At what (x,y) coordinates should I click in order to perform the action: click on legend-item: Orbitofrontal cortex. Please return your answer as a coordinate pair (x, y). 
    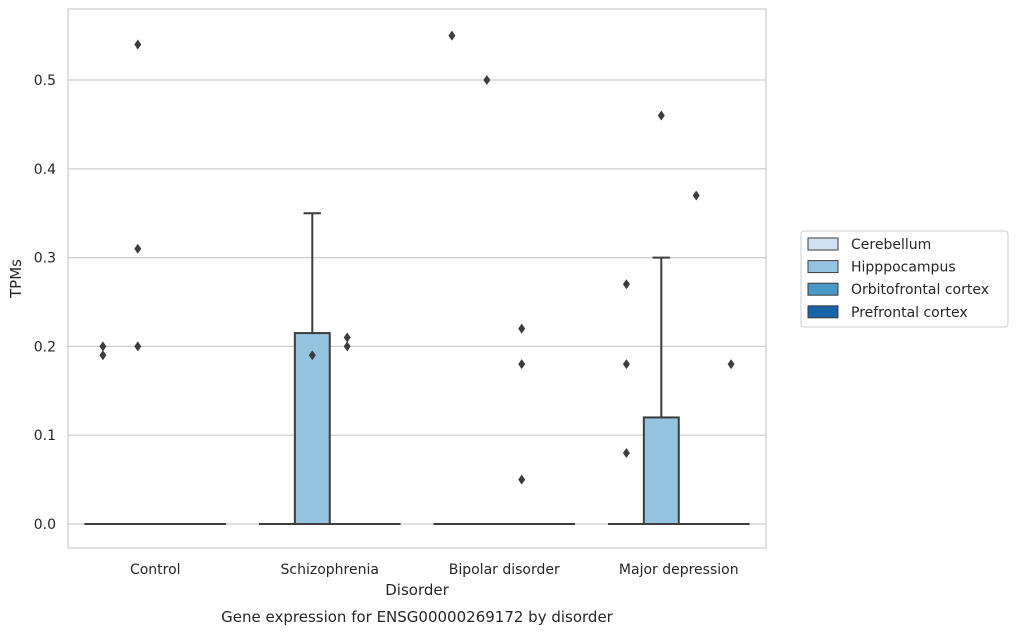
    Looking at the image, I should click on (898, 290).